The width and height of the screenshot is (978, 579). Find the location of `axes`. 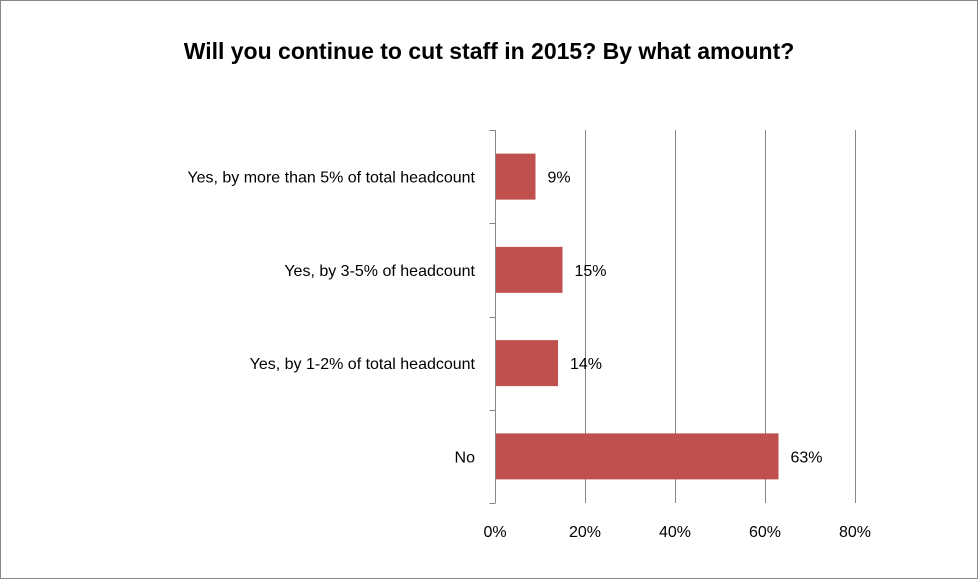

axes is located at coordinates (492, 317).